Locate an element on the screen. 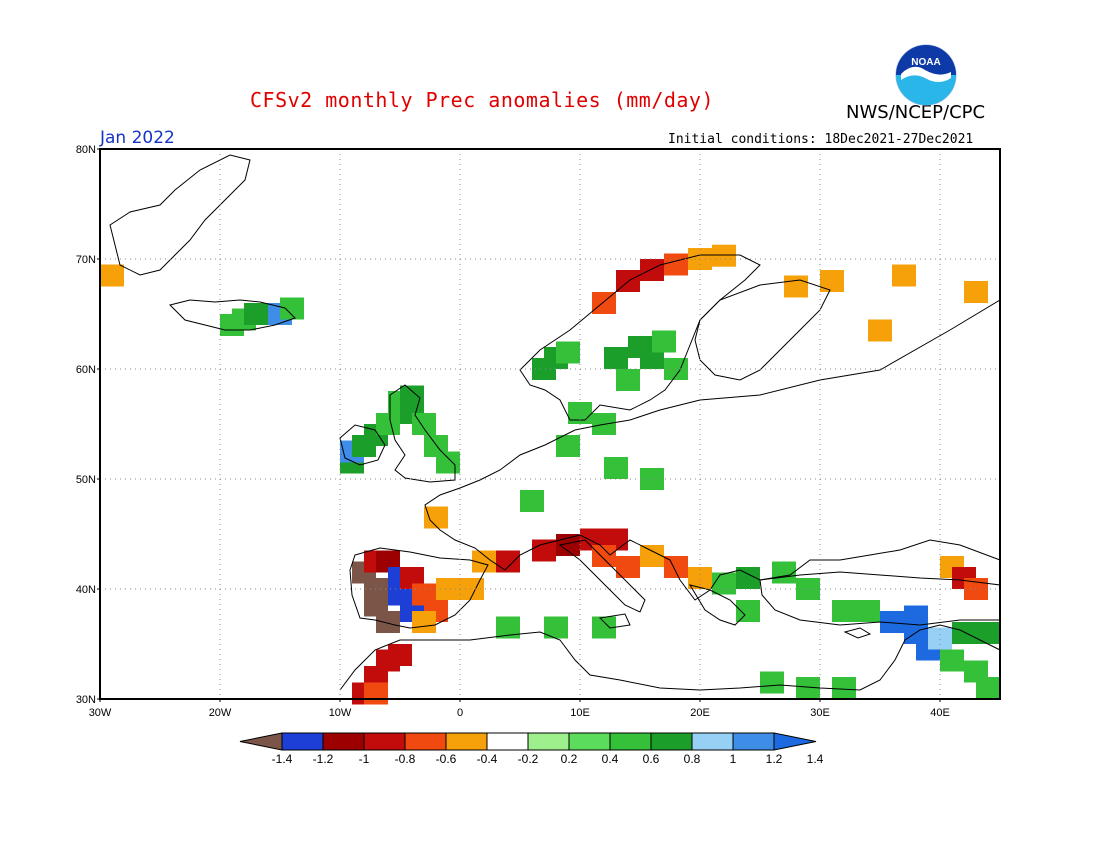 The height and width of the screenshot is (850, 1100). colorbar-label: 0.2 is located at coordinates (569, 759).